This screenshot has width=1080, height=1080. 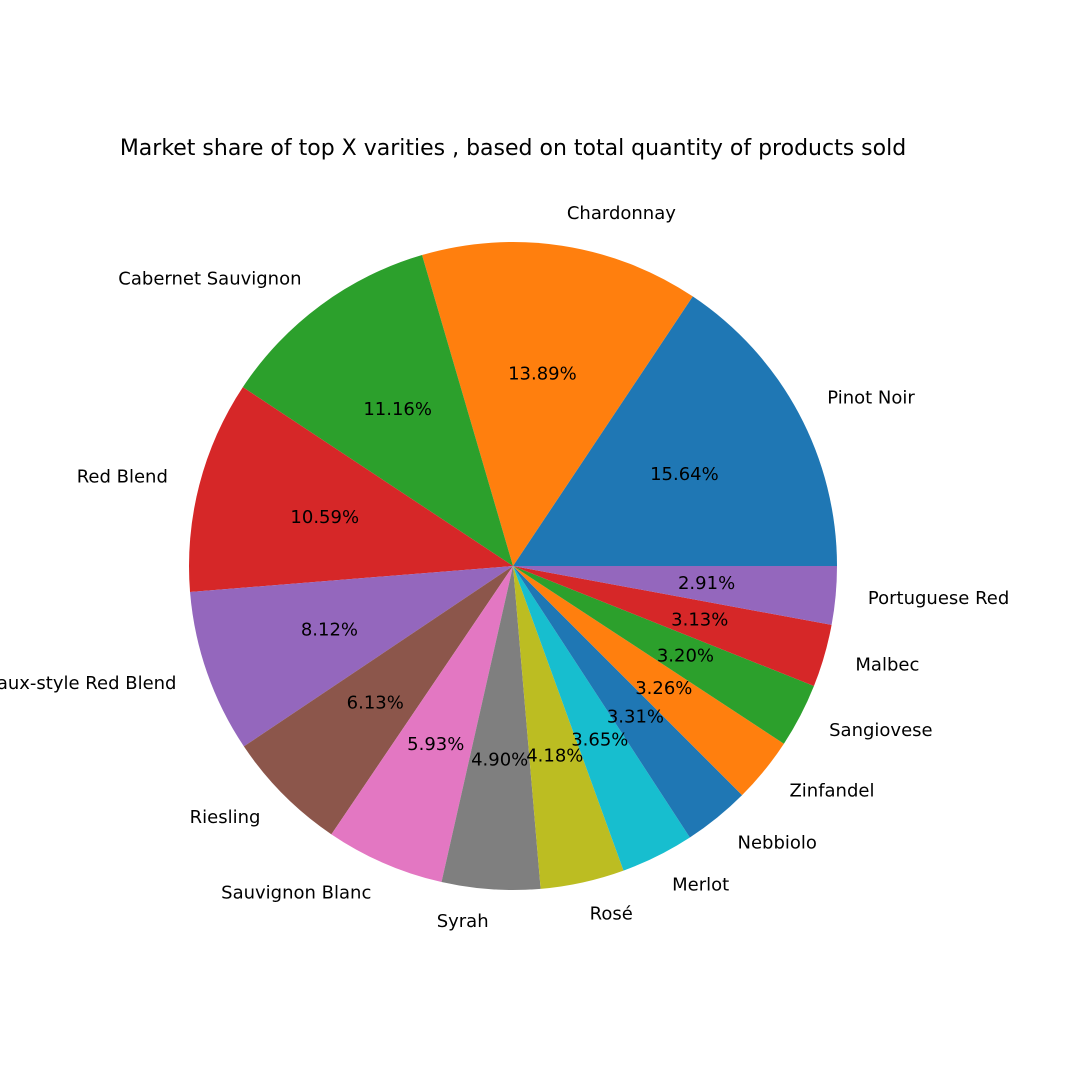 What do you see at coordinates (568, 727) in the screenshot?
I see `pie-slice-rose` at bounding box center [568, 727].